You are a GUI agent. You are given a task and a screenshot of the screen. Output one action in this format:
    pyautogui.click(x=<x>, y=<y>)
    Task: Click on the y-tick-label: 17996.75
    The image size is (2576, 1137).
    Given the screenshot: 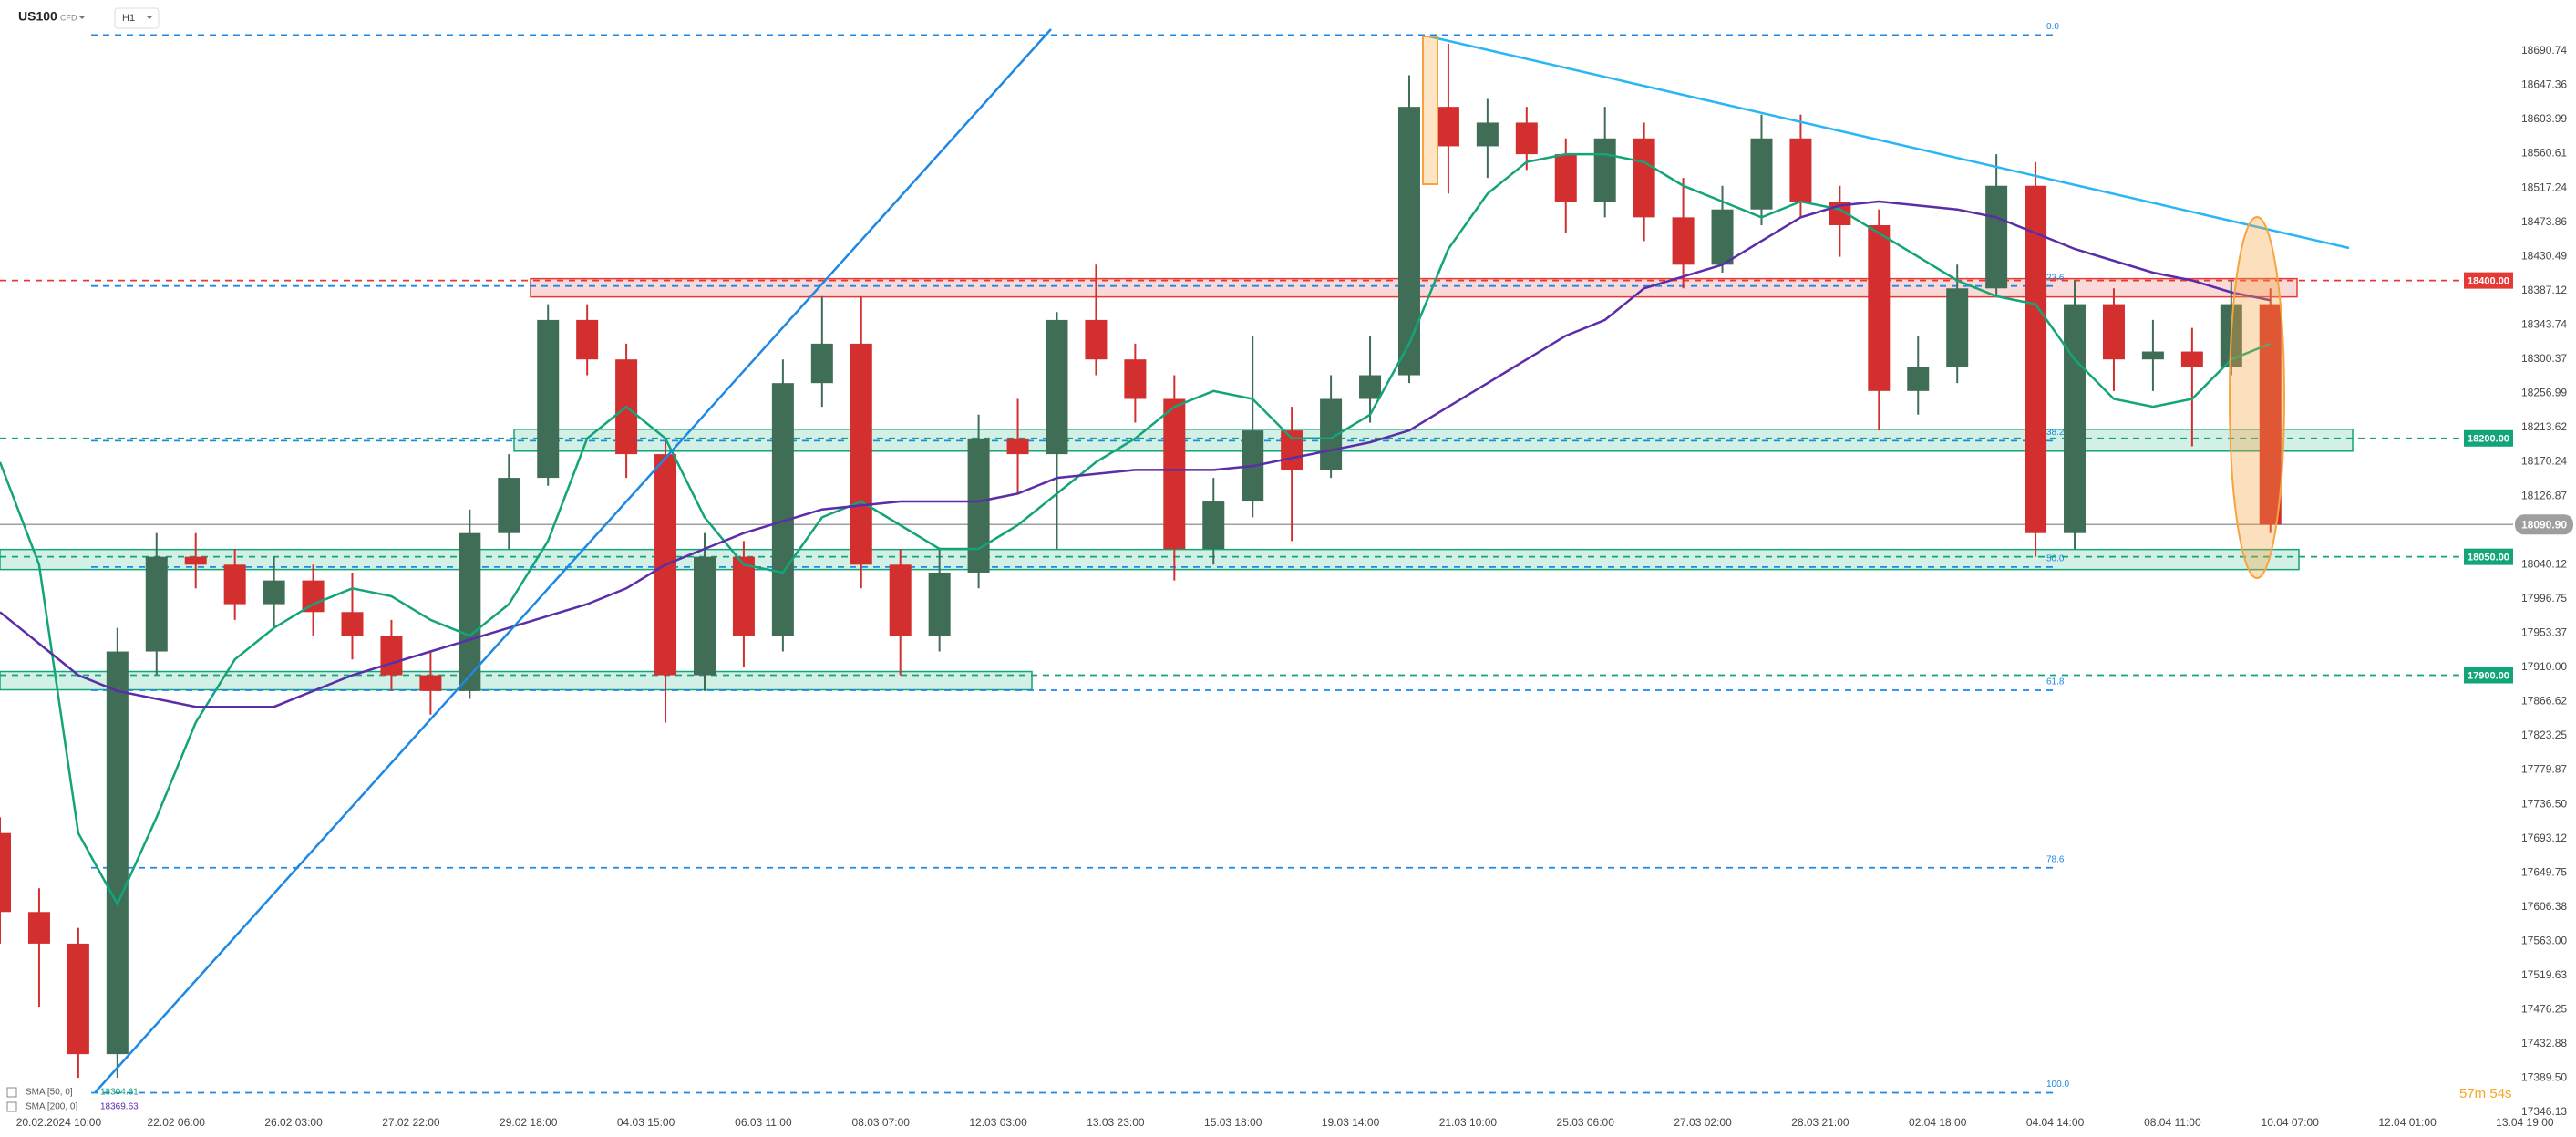 What is the action you would take?
    pyautogui.click(x=2544, y=598)
    